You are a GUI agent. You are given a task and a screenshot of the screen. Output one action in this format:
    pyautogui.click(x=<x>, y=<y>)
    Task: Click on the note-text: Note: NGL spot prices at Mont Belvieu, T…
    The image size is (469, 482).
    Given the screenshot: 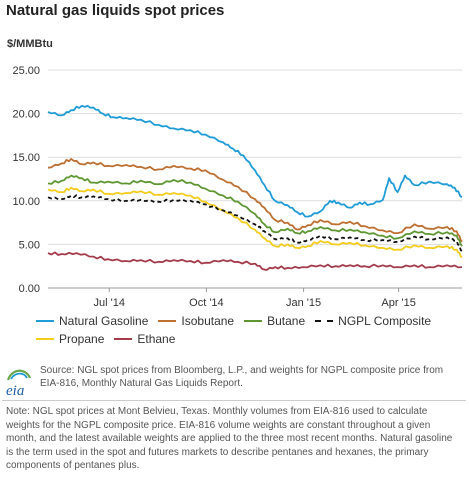 What is the action you would take?
    pyautogui.click(x=229, y=438)
    